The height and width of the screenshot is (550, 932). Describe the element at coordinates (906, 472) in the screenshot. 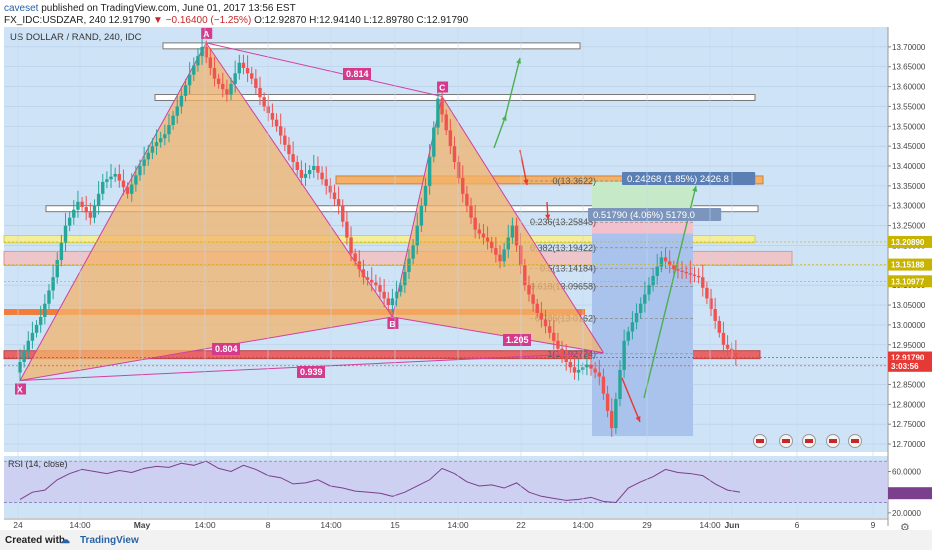

I see `rsi-tick-label: 60.0000` at that location.